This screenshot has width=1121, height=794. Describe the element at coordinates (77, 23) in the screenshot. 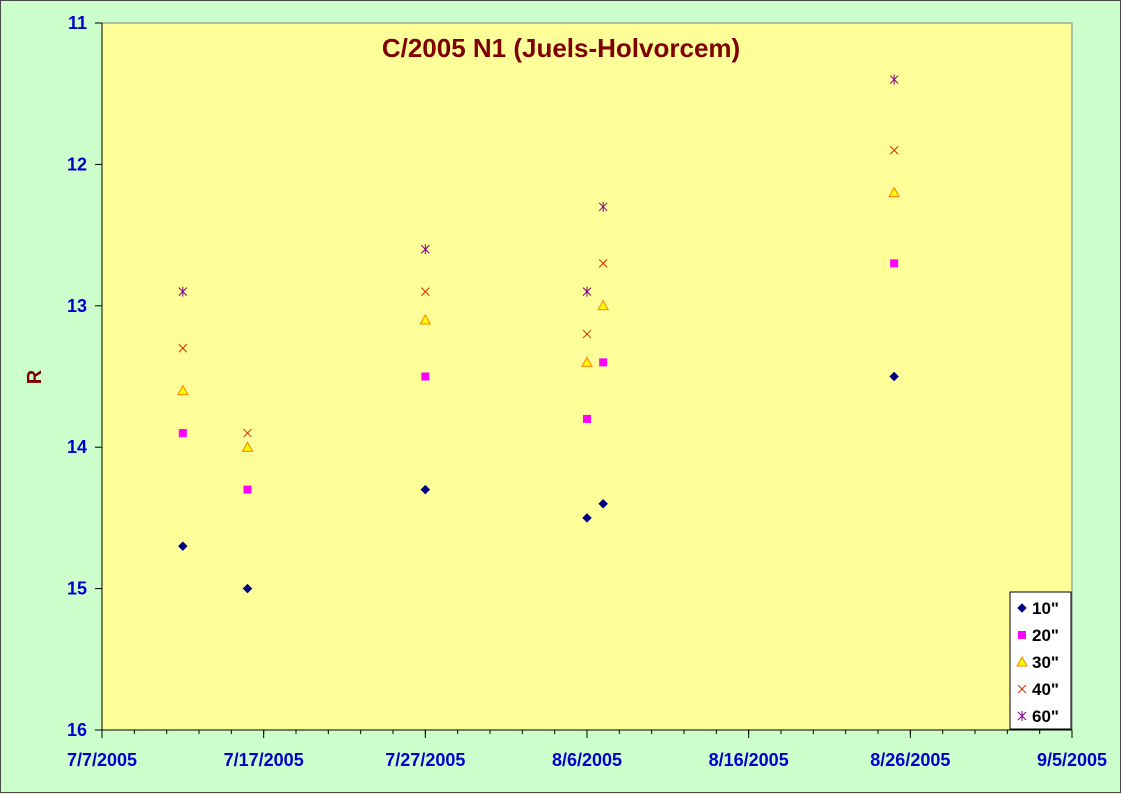

I see `y-tick-label: 11` at that location.